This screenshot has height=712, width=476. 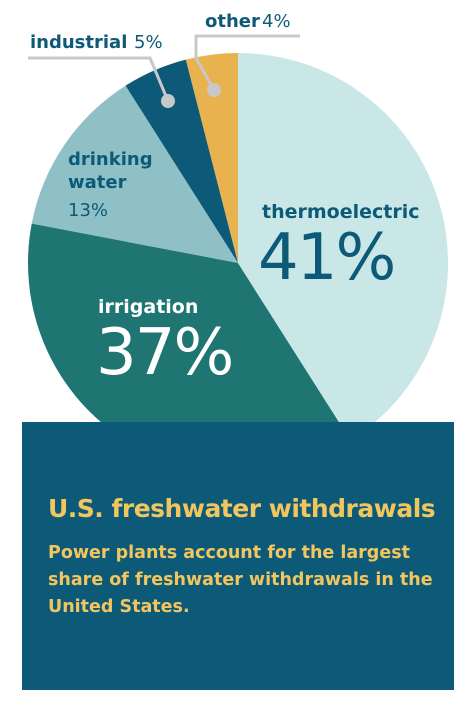 I want to click on value-label: 41%, so click(x=327, y=258).